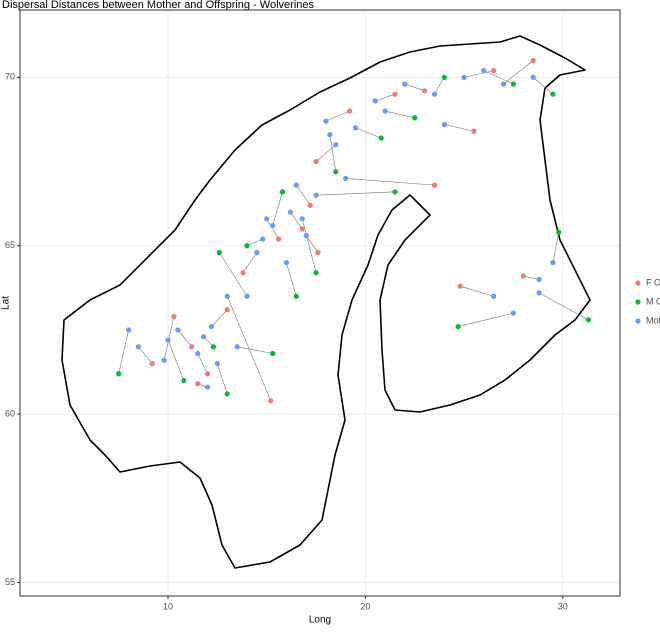  Describe the element at coordinates (365, 606) in the screenshot. I see `x-tick-label: 20` at that location.